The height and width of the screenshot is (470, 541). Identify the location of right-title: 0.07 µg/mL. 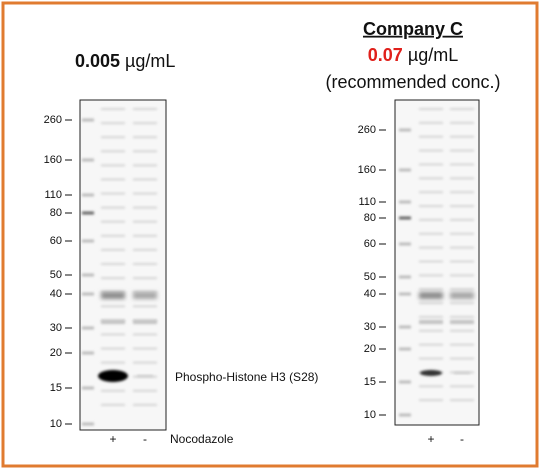
(413, 55).